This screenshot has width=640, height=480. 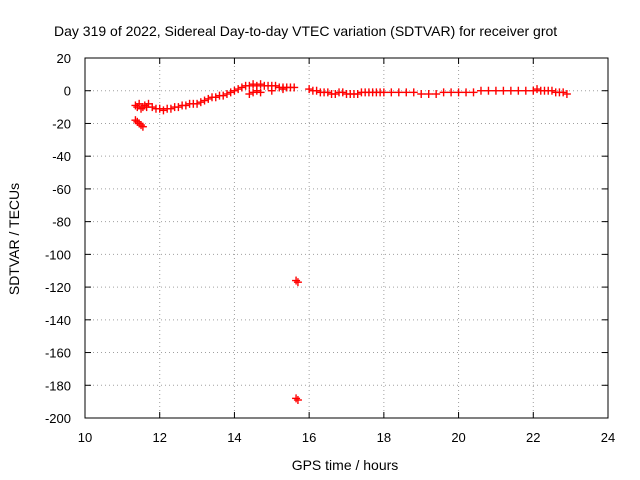 What do you see at coordinates (61, 189) in the screenshot?
I see `y-tick-label: -60` at bounding box center [61, 189].